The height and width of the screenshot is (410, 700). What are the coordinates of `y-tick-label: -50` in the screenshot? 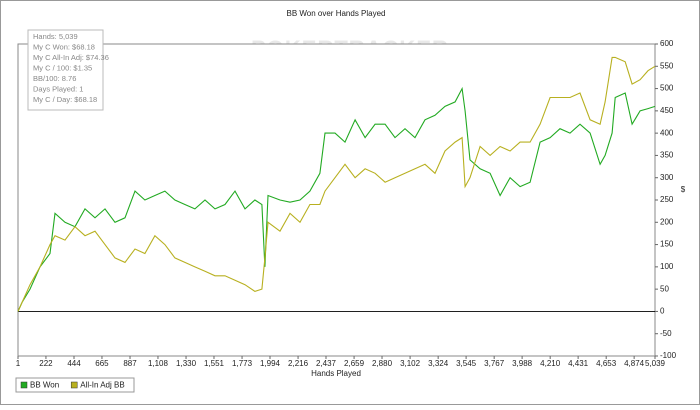 It's located at (666, 333).